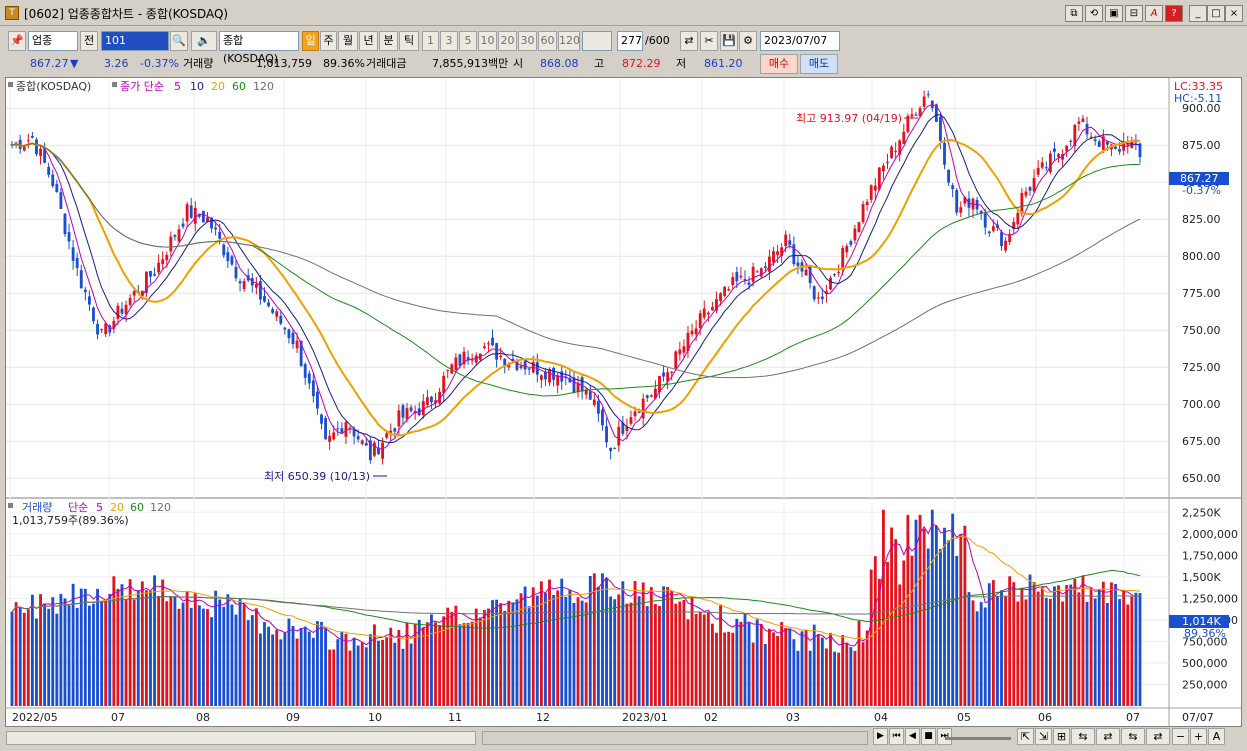 This screenshot has height=751, width=1247. I want to click on volume-legend-ma: 단순, so click(78, 507).